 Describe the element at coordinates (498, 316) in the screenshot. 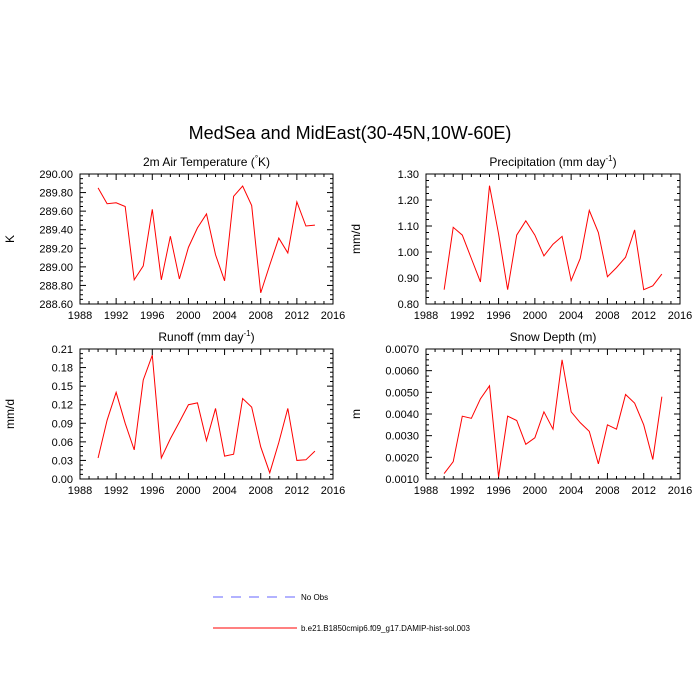

I see `precipitation-xtick-label: 1996` at that location.